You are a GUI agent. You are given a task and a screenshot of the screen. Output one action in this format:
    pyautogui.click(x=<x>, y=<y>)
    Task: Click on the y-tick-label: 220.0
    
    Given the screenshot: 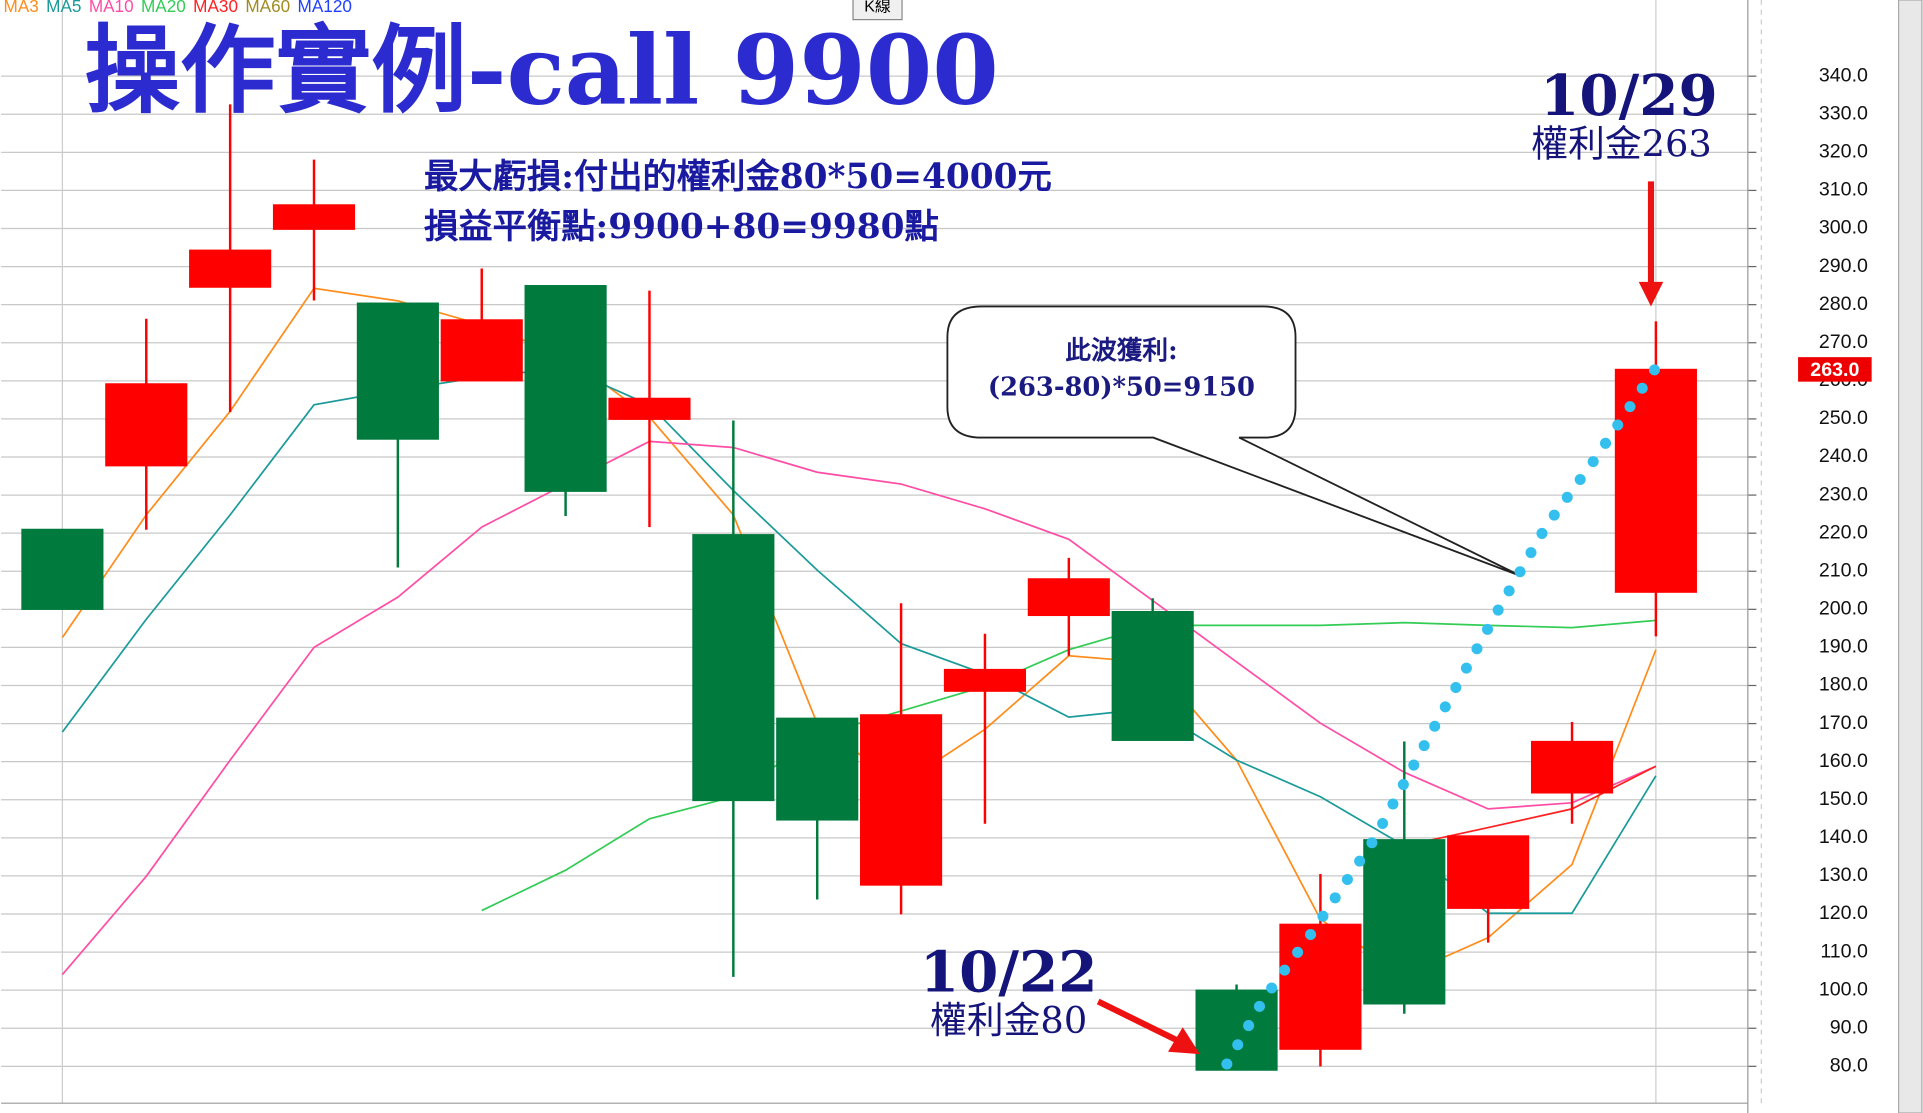 What is the action you would take?
    pyautogui.click(x=1843, y=532)
    